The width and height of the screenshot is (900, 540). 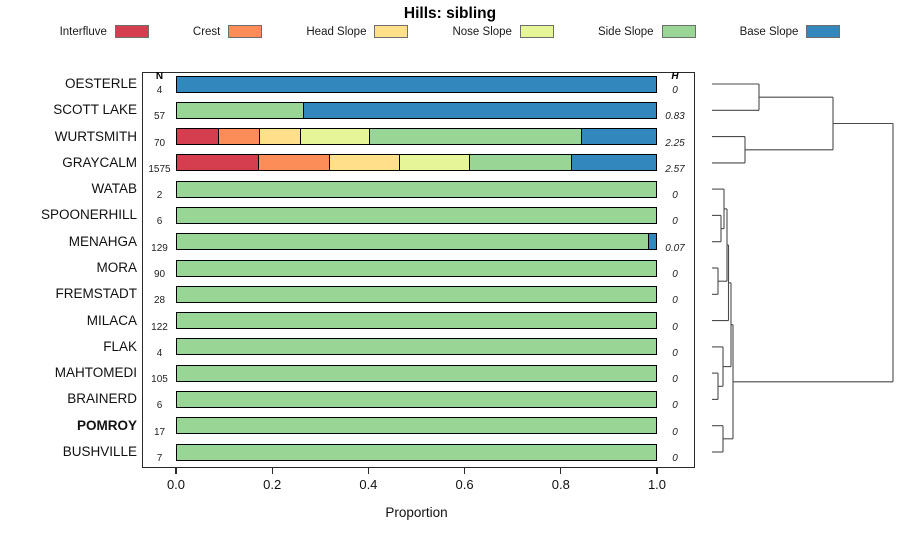 What do you see at coordinates (159, 432) in the screenshot?
I see `row-n-value: 17` at bounding box center [159, 432].